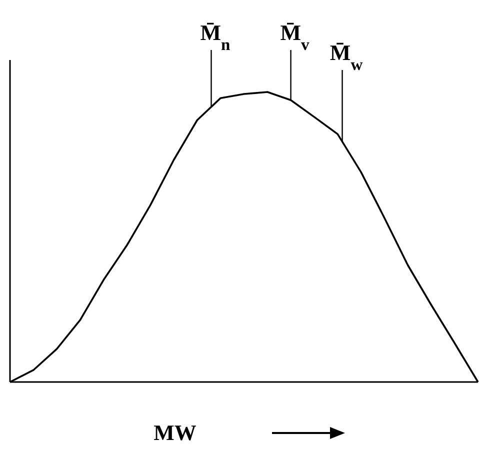 The width and height of the screenshot is (479, 450). Describe the element at coordinates (215, 37) in the screenshot. I see `text: M̄$_{n}$` at that location.